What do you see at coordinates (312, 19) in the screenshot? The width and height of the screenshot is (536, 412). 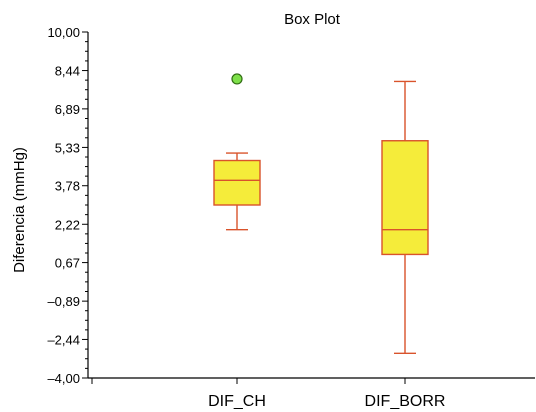 I see `chart-title: Box Plot` at bounding box center [312, 19].